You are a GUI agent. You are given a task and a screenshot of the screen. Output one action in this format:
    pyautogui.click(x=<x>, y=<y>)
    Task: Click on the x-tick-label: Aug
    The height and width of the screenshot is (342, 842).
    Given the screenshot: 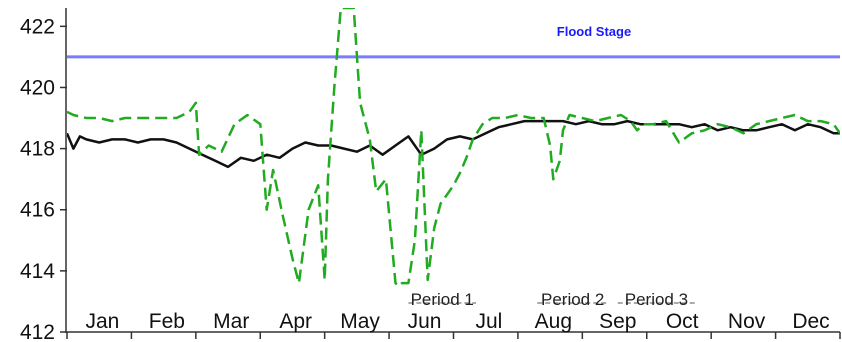 What is the action you would take?
    pyautogui.click(x=553, y=321)
    